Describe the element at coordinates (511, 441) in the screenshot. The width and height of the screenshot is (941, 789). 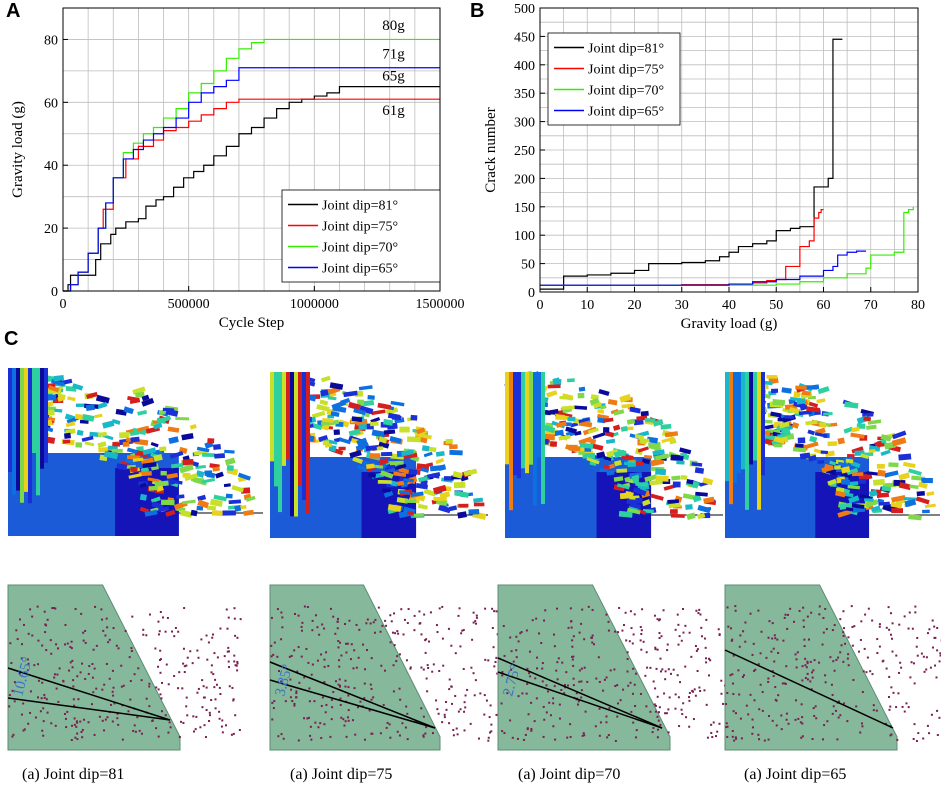
I see `particle-column` at that location.